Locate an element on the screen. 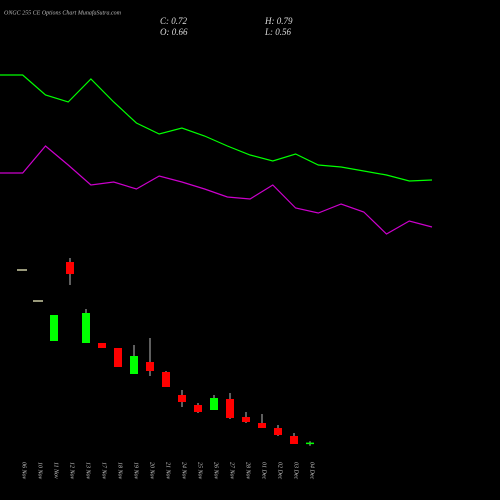 Image resolution: width=500 pixels, height=500 pixels. x-tick-label: 01 Dec is located at coordinates (264, 470).